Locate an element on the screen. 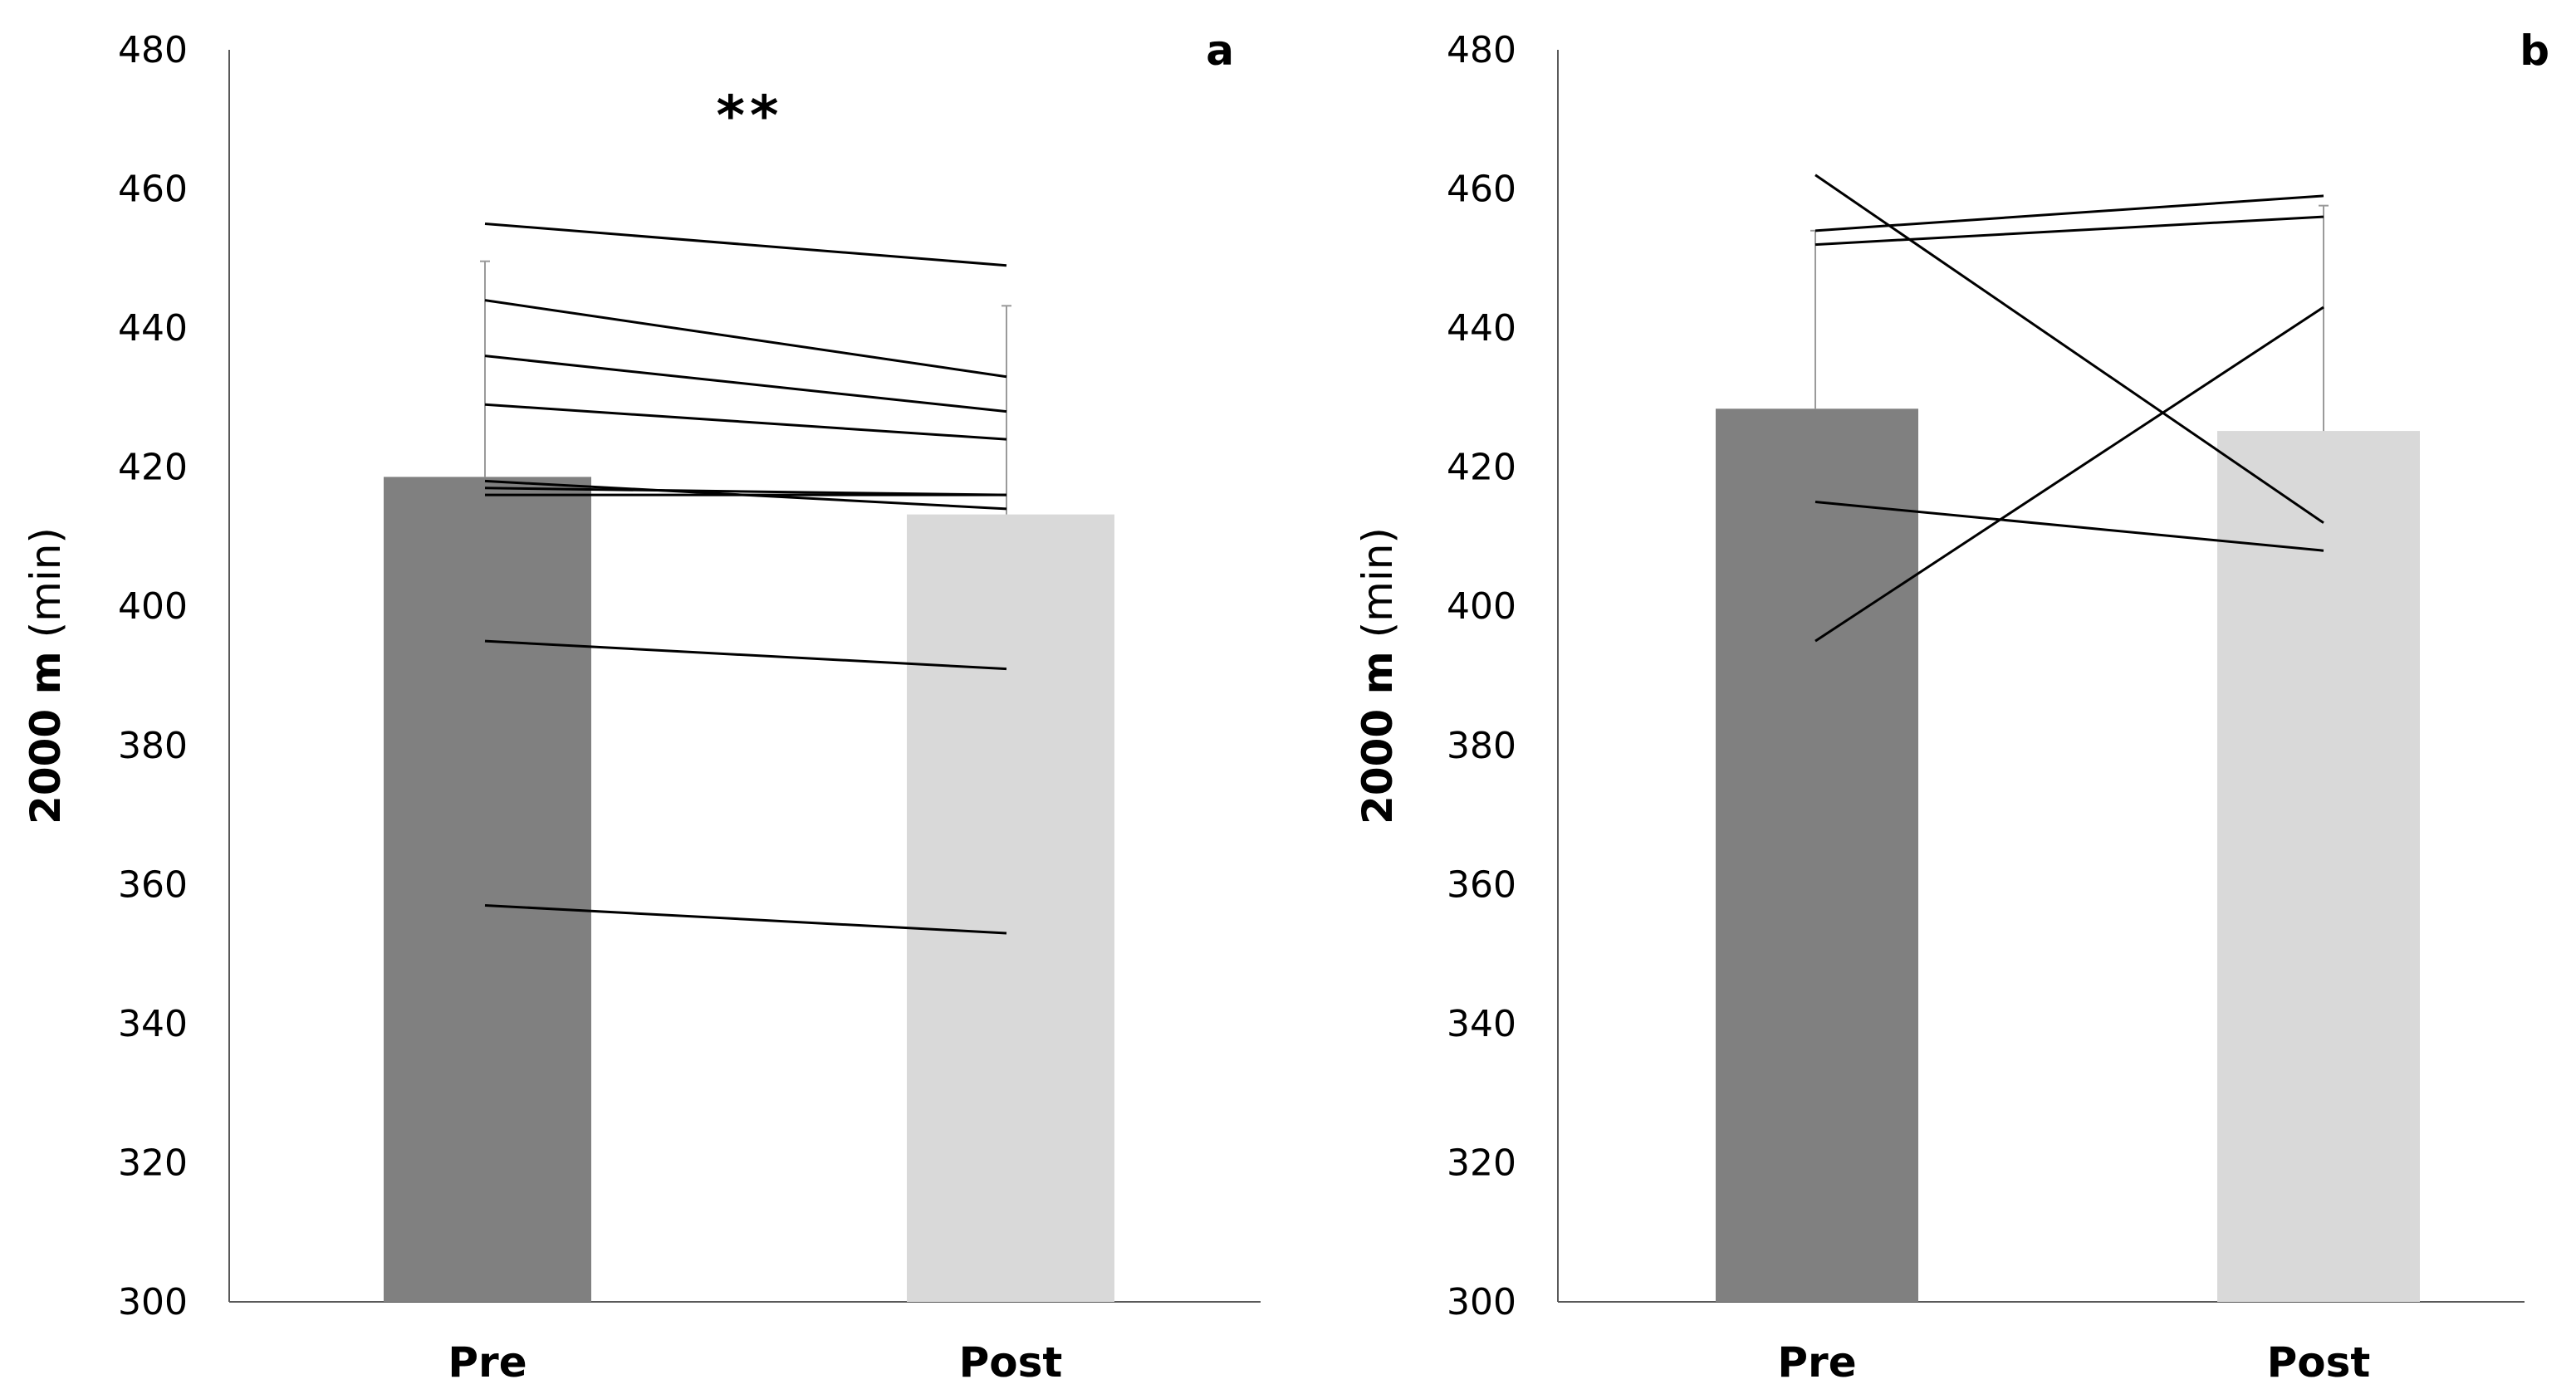 The width and height of the screenshot is (2576, 1394). panel-label: a is located at coordinates (1220, 51).